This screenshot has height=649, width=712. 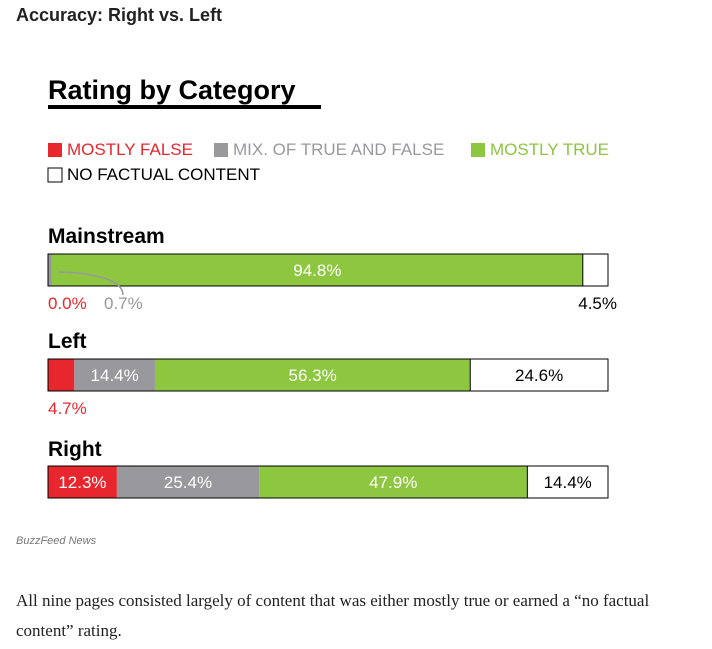 I want to click on data-label-mainstream-mostly-true: 94.8%, so click(x=317, y=270).